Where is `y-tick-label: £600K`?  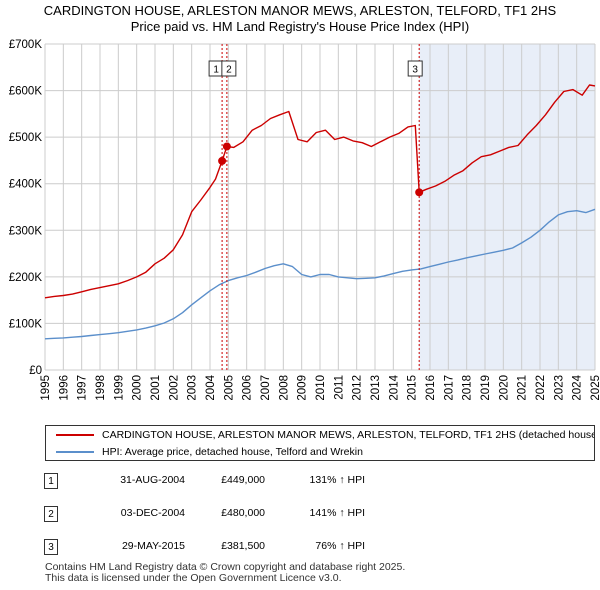 y-tick-label: £600K is located at coordinates (26, 92).